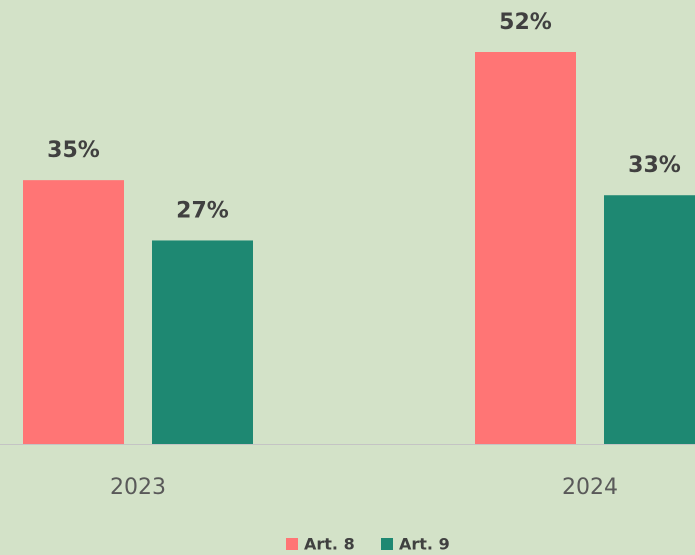 The image size is (695, 555). Describe the element at coordinates (202, 210) in the screenshot. I see `data-label: 27%` at that location.